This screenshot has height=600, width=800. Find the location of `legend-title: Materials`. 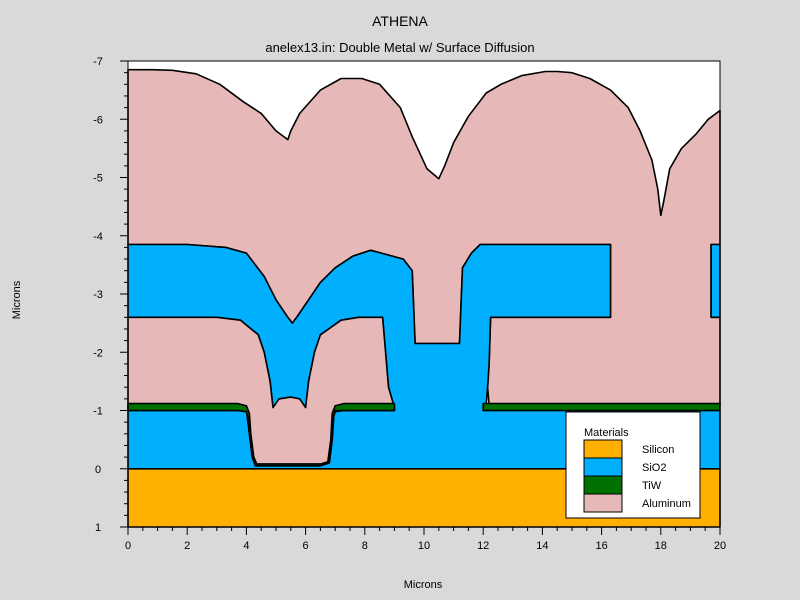

legend-title: Materials is located at coordinates (606, 433).